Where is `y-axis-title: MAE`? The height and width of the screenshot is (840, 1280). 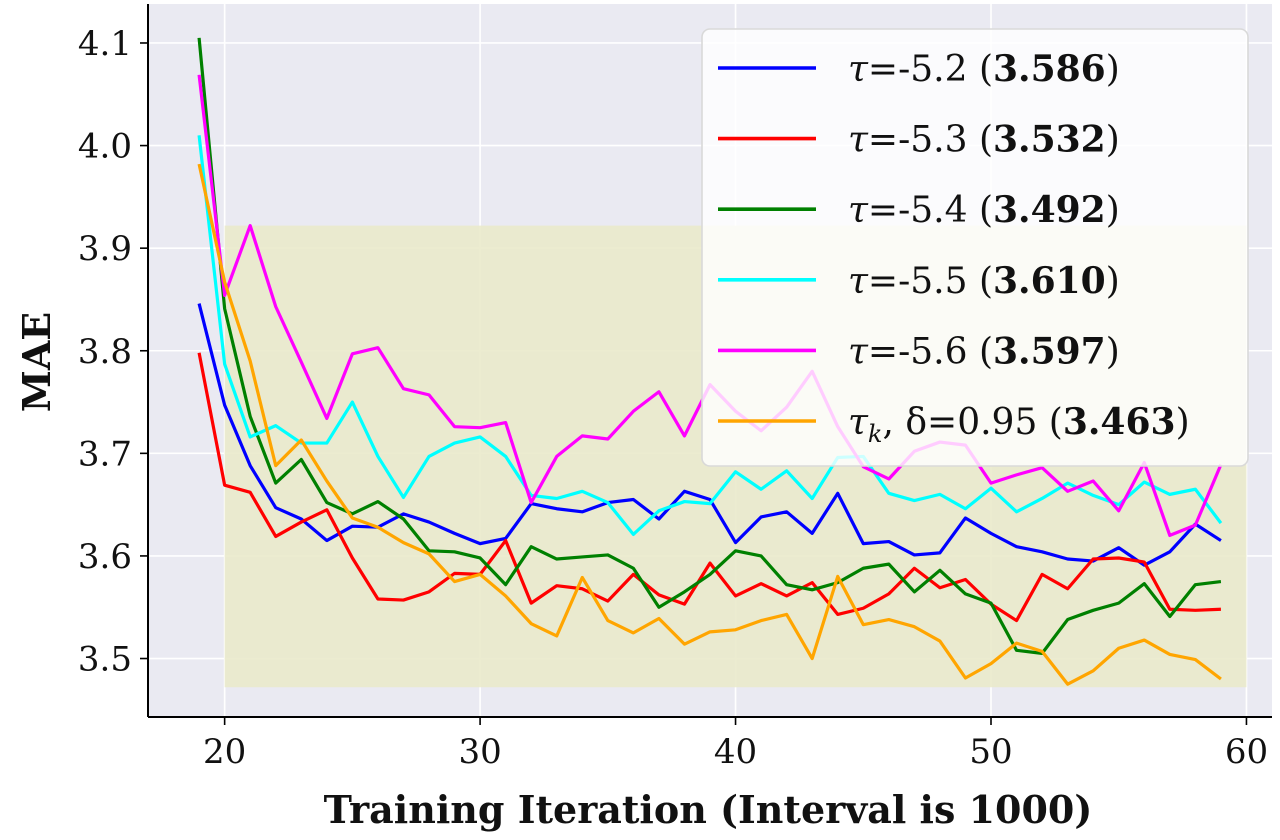
y-axis-title: MAE is located at coordinates (36, 362).